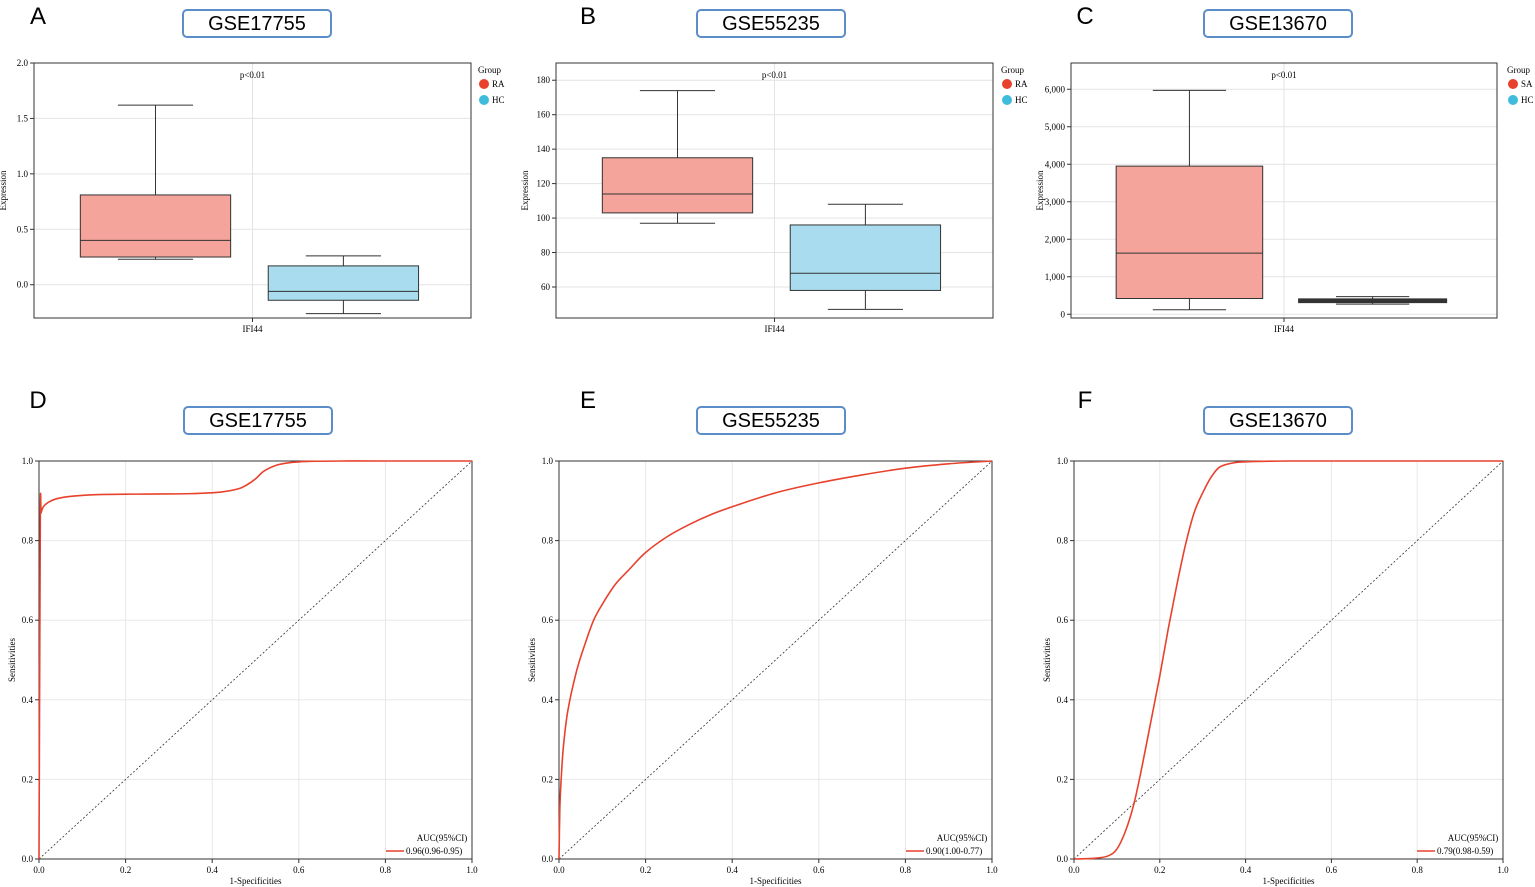 This screenshot has height=887, width=1535. Describe the element at coordinates (37, 400) in the screenshot. I see `panel-letter: D` at that location.